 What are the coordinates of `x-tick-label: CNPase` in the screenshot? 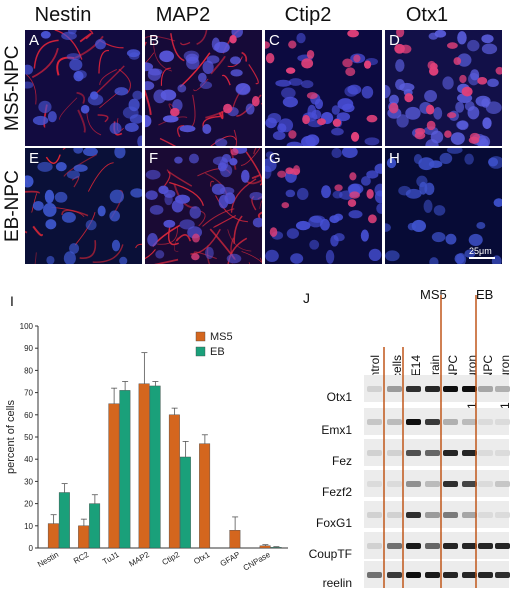 It's located at (257, 561).